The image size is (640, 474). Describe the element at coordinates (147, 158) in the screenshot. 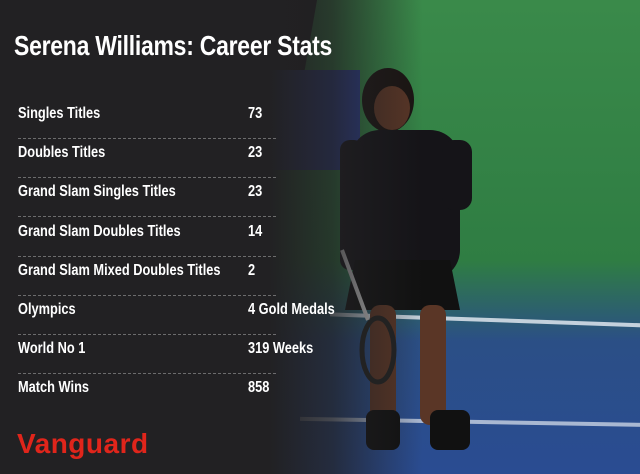

I see `stat-row: Doubles Titles 23` at that location.